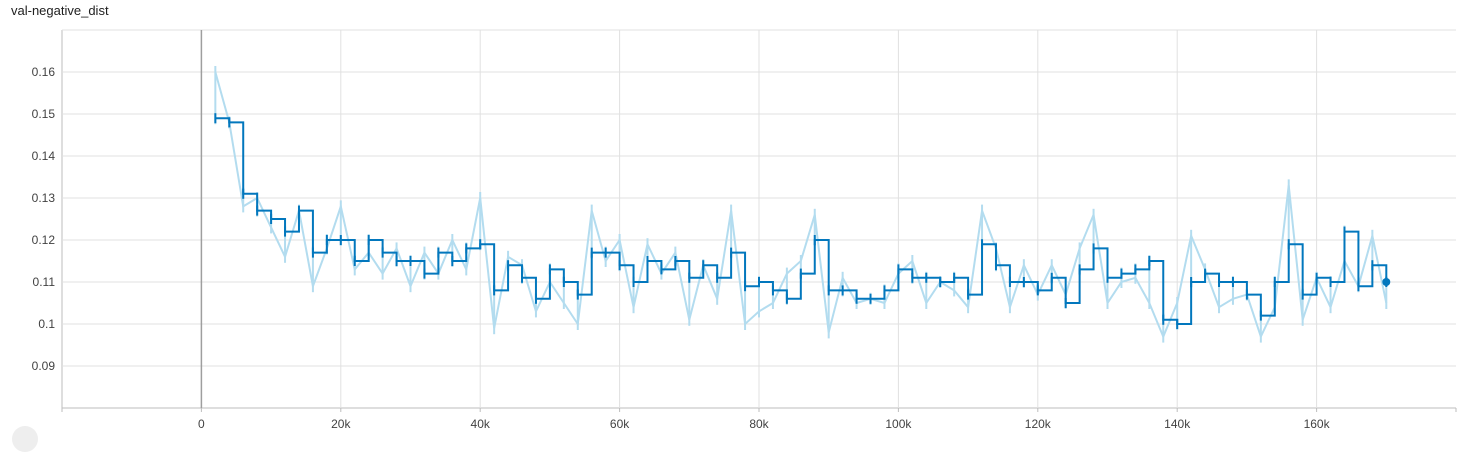 Image resolution: width=1467 pixels, height=452 pixels. I want to click on x-tick-label: 60k, so click(620, 424).